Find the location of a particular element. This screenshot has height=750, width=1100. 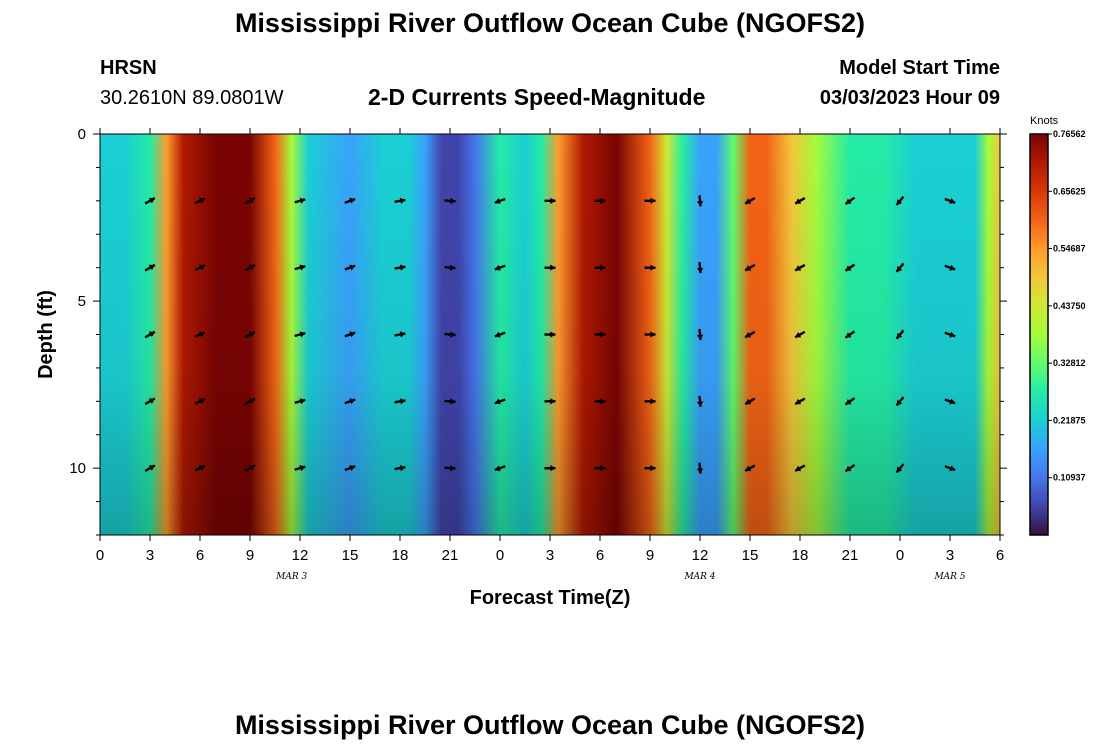

colorbar-label: 0.43750 is located at coordinates (1069, 306).